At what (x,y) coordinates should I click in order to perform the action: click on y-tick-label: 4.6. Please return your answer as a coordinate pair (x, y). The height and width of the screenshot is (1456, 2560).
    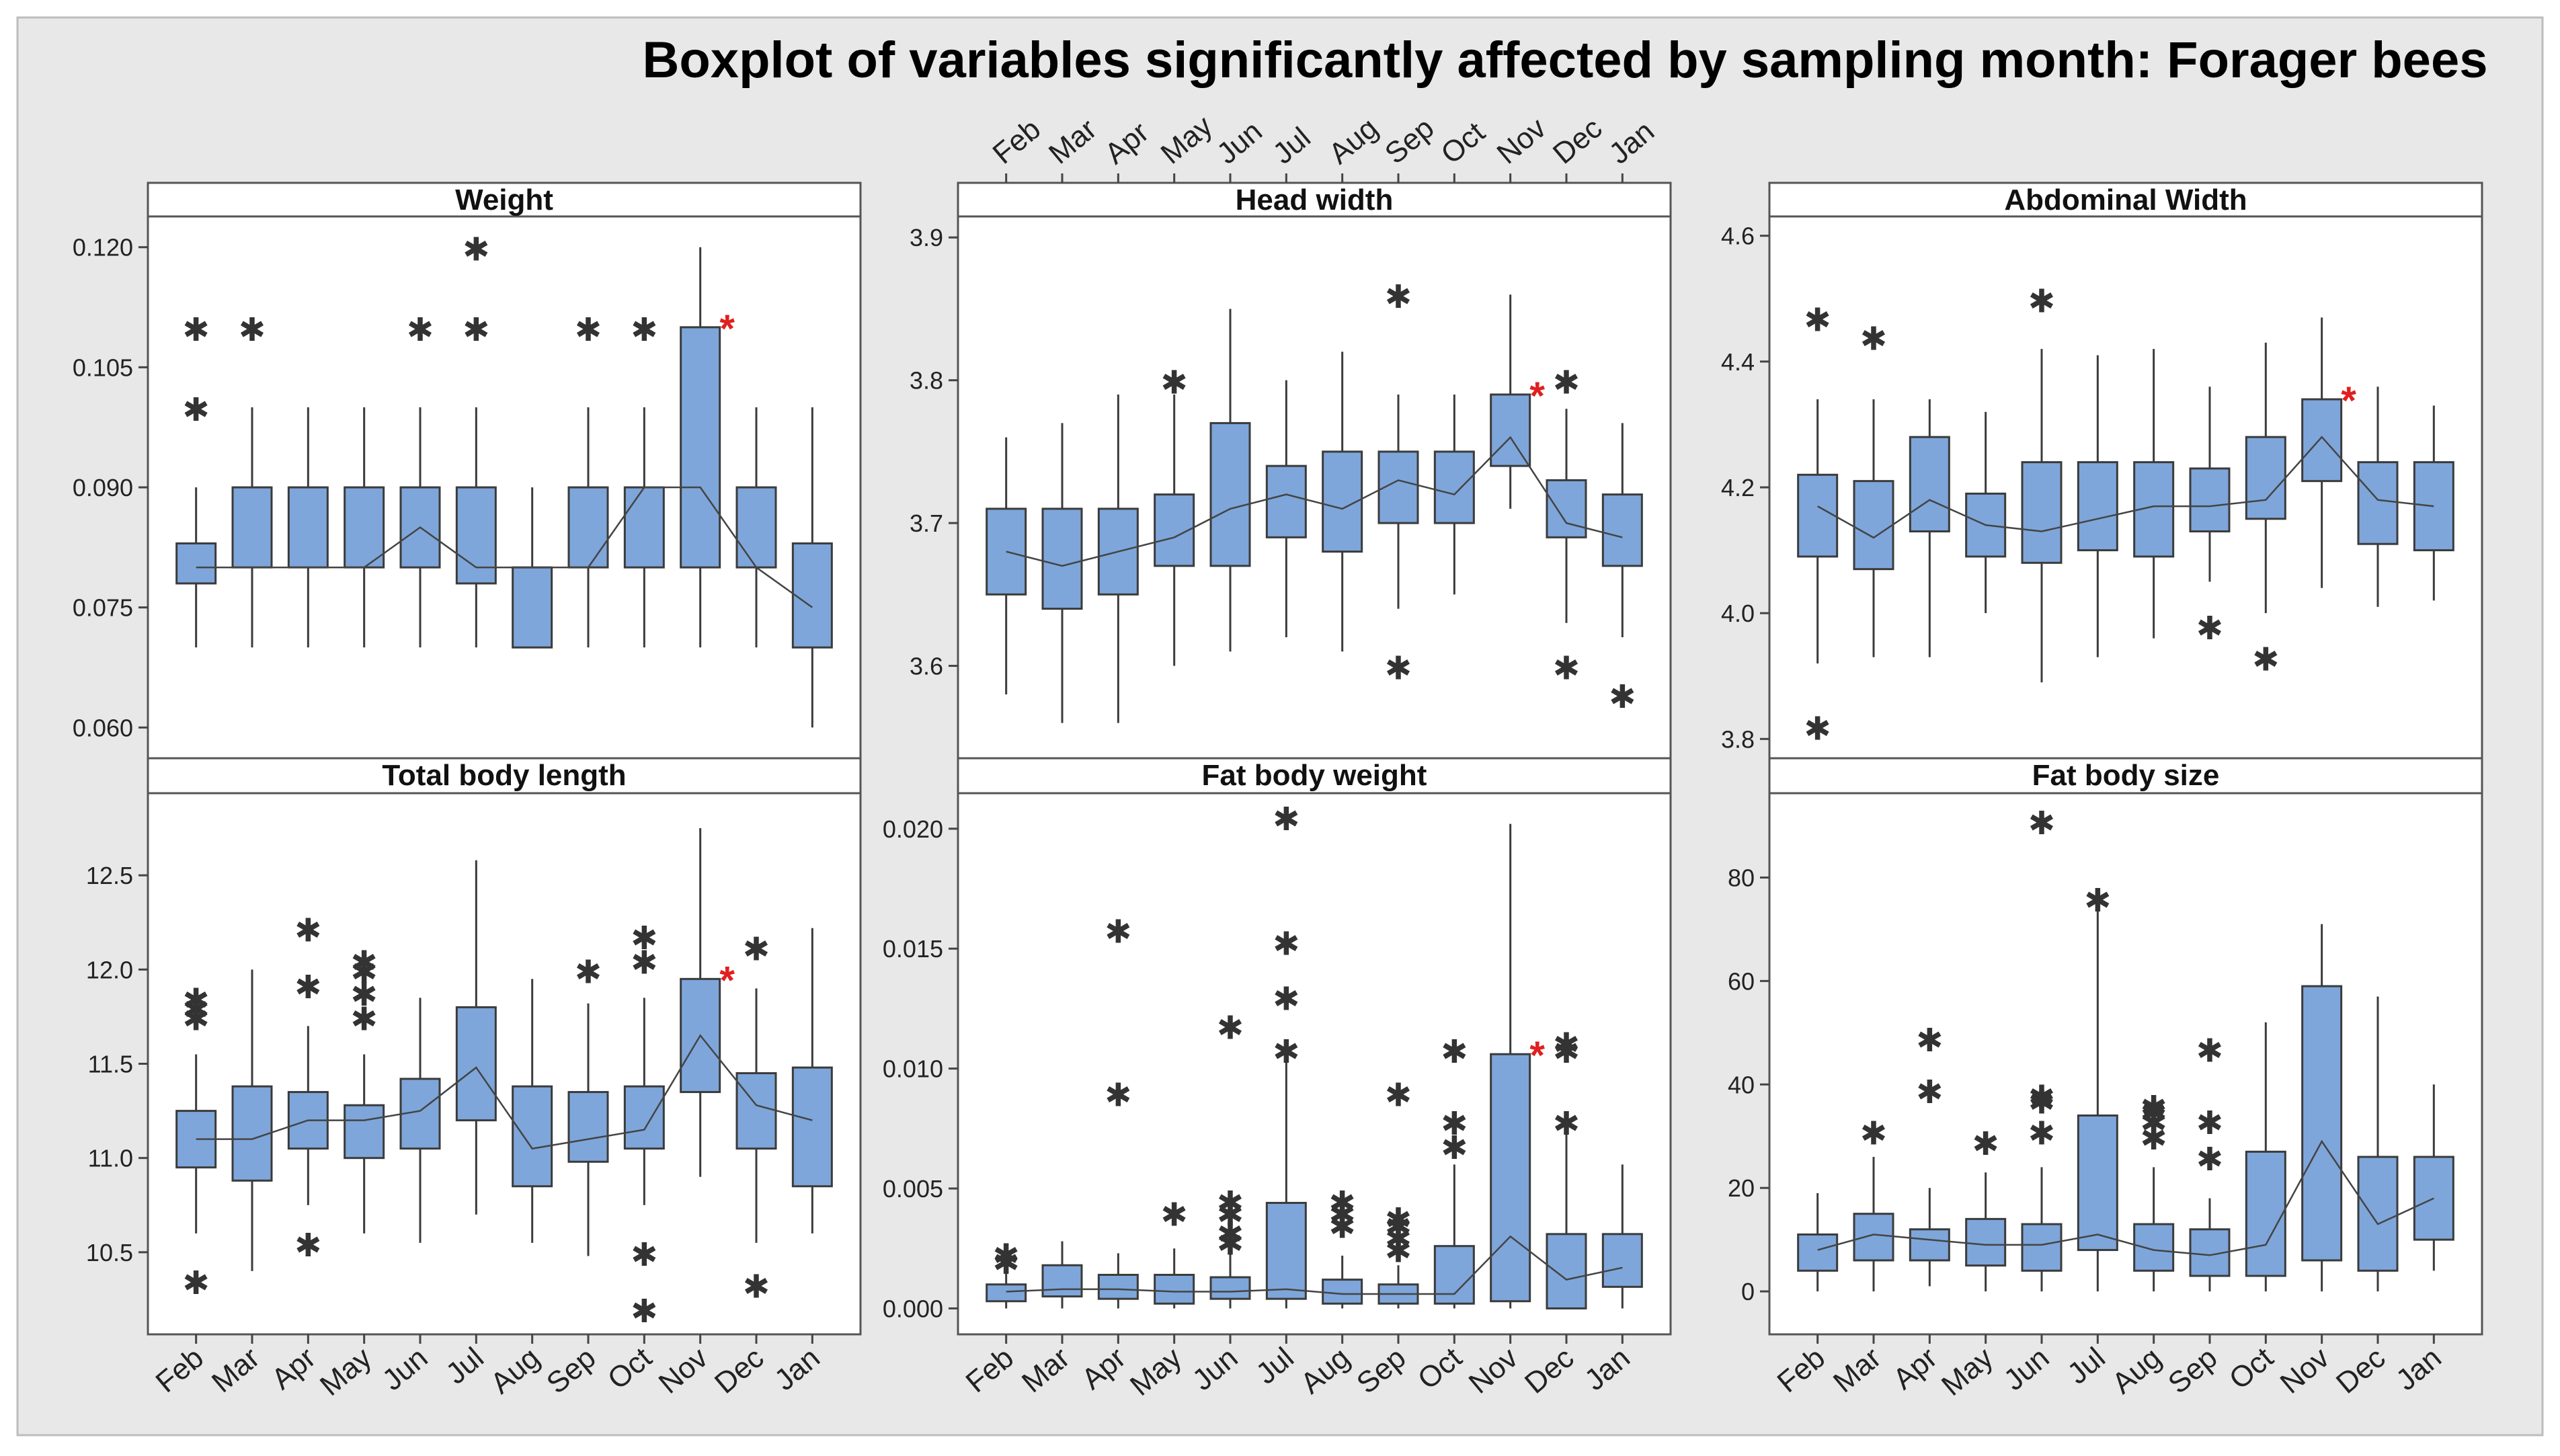
    Looking at the image, I should click on (1738, 237).